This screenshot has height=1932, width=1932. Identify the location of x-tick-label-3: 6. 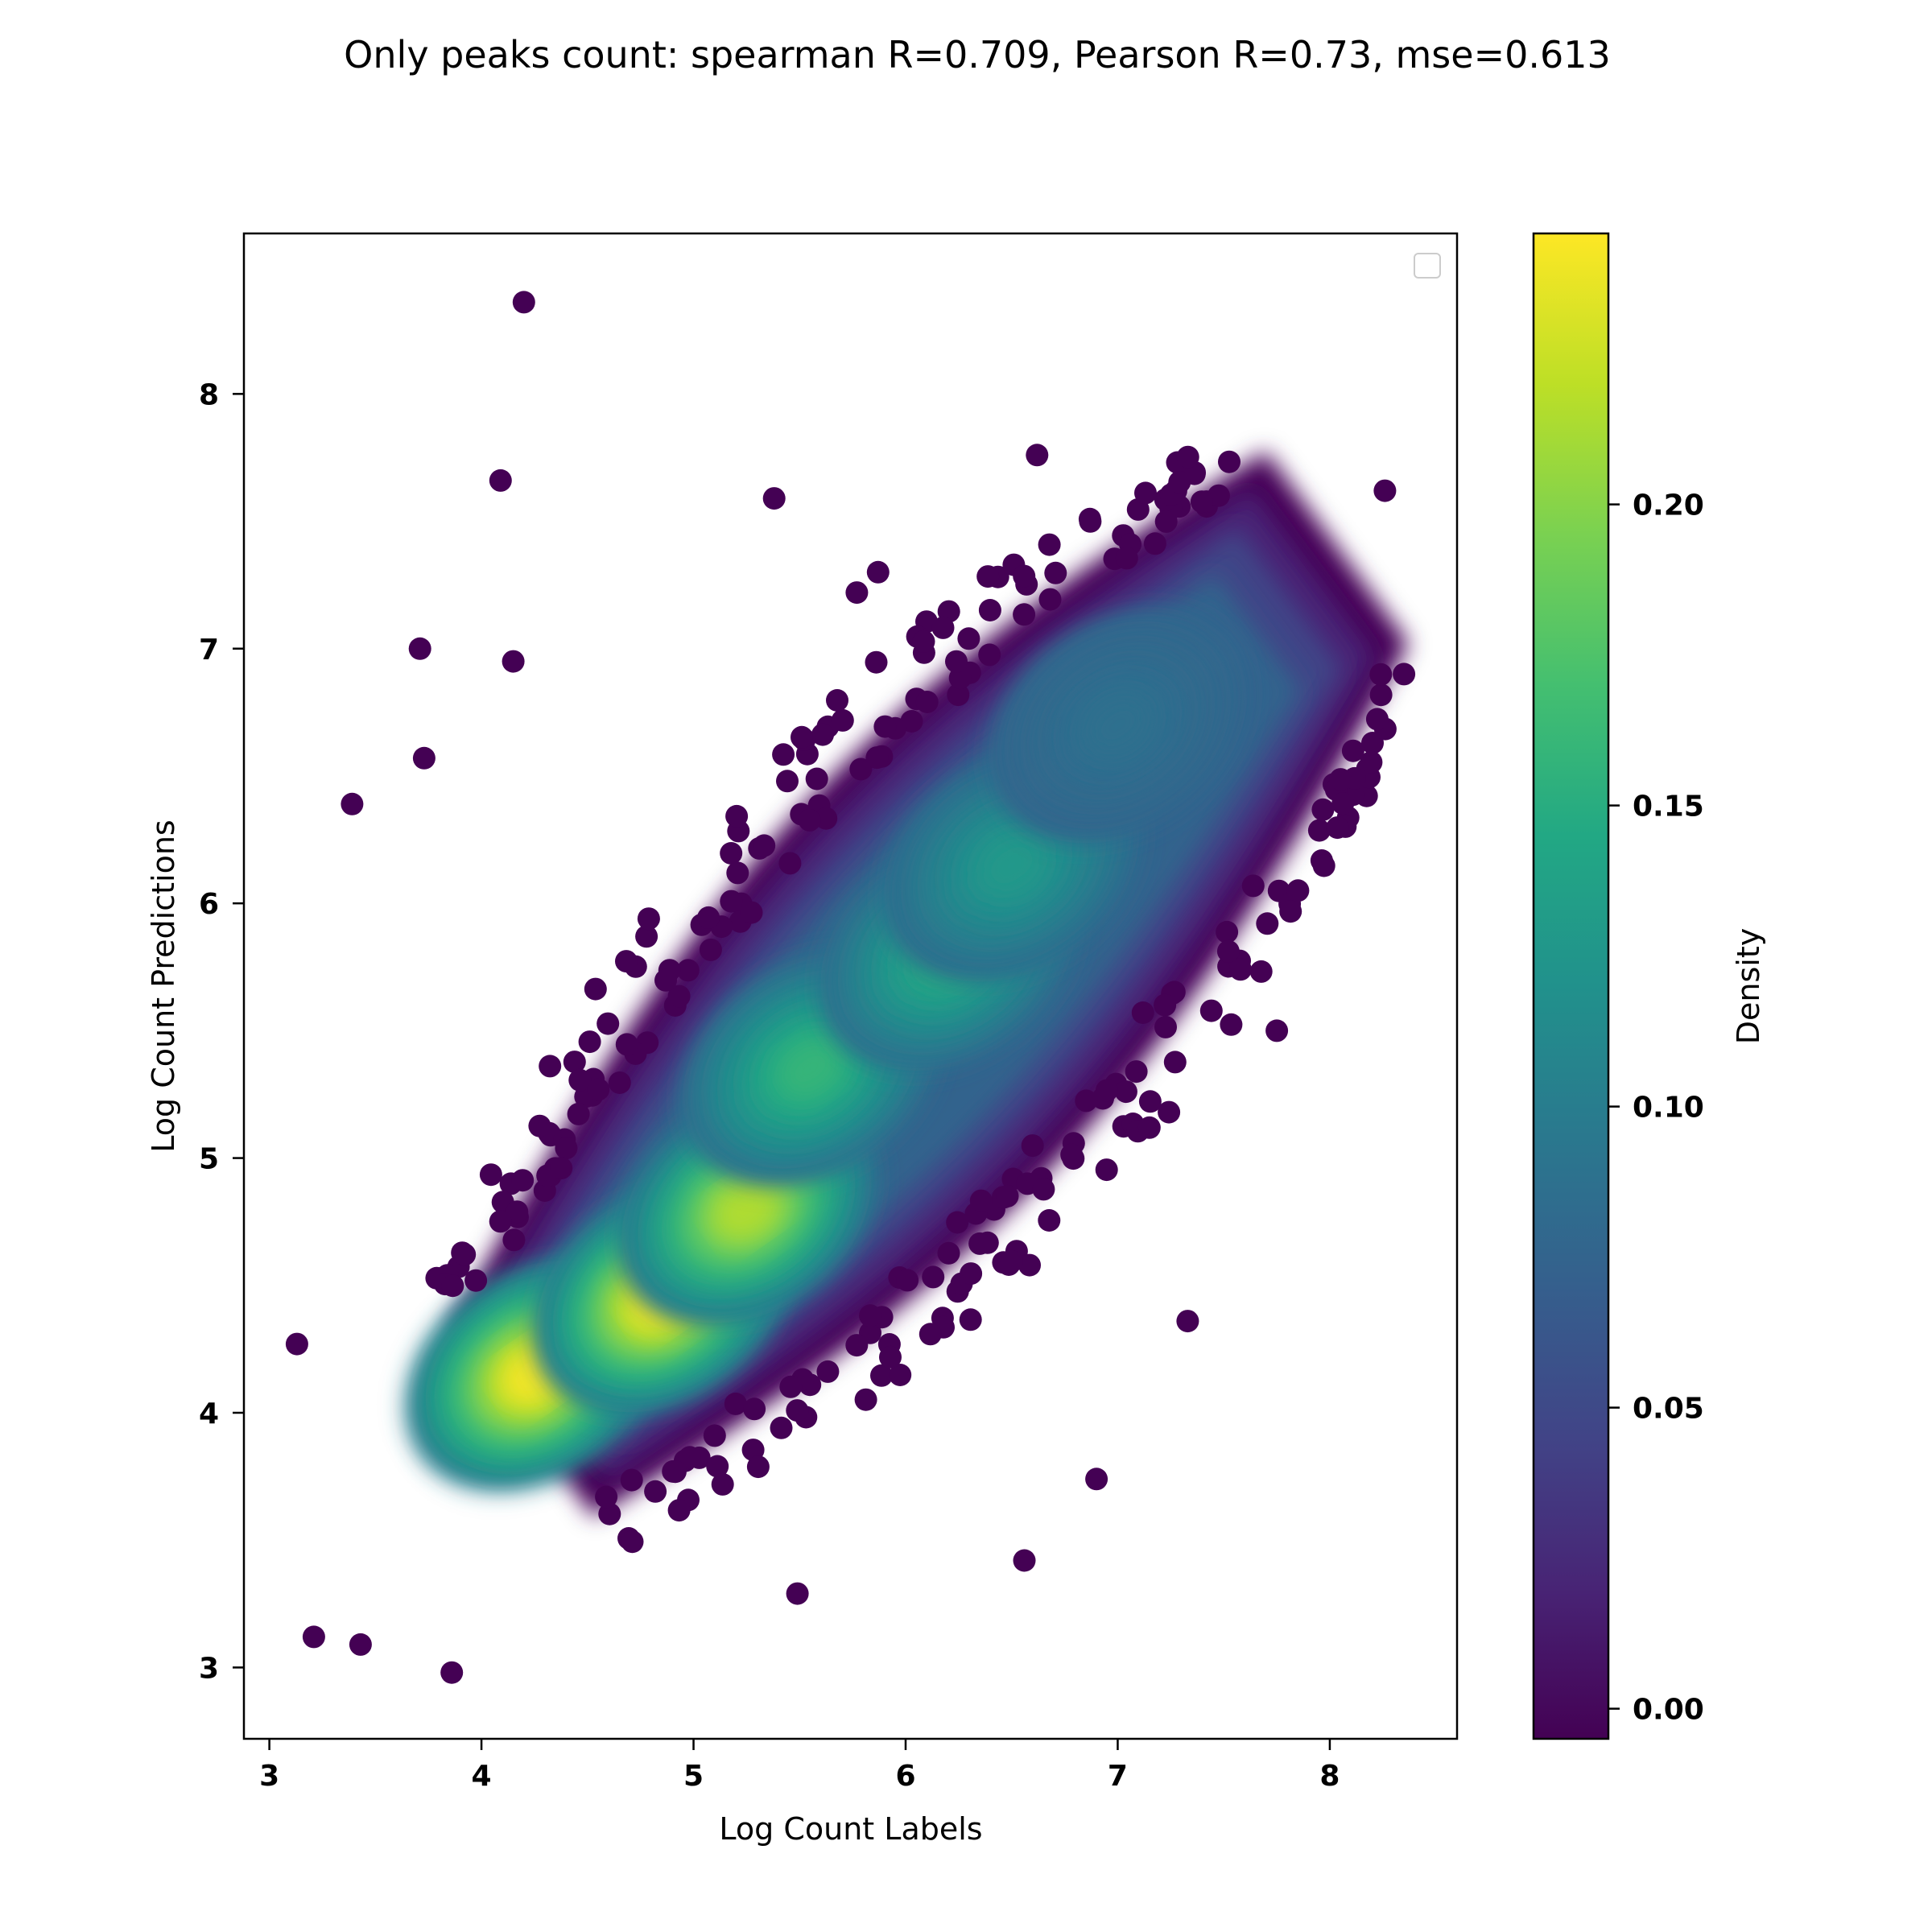
(905, 1776).